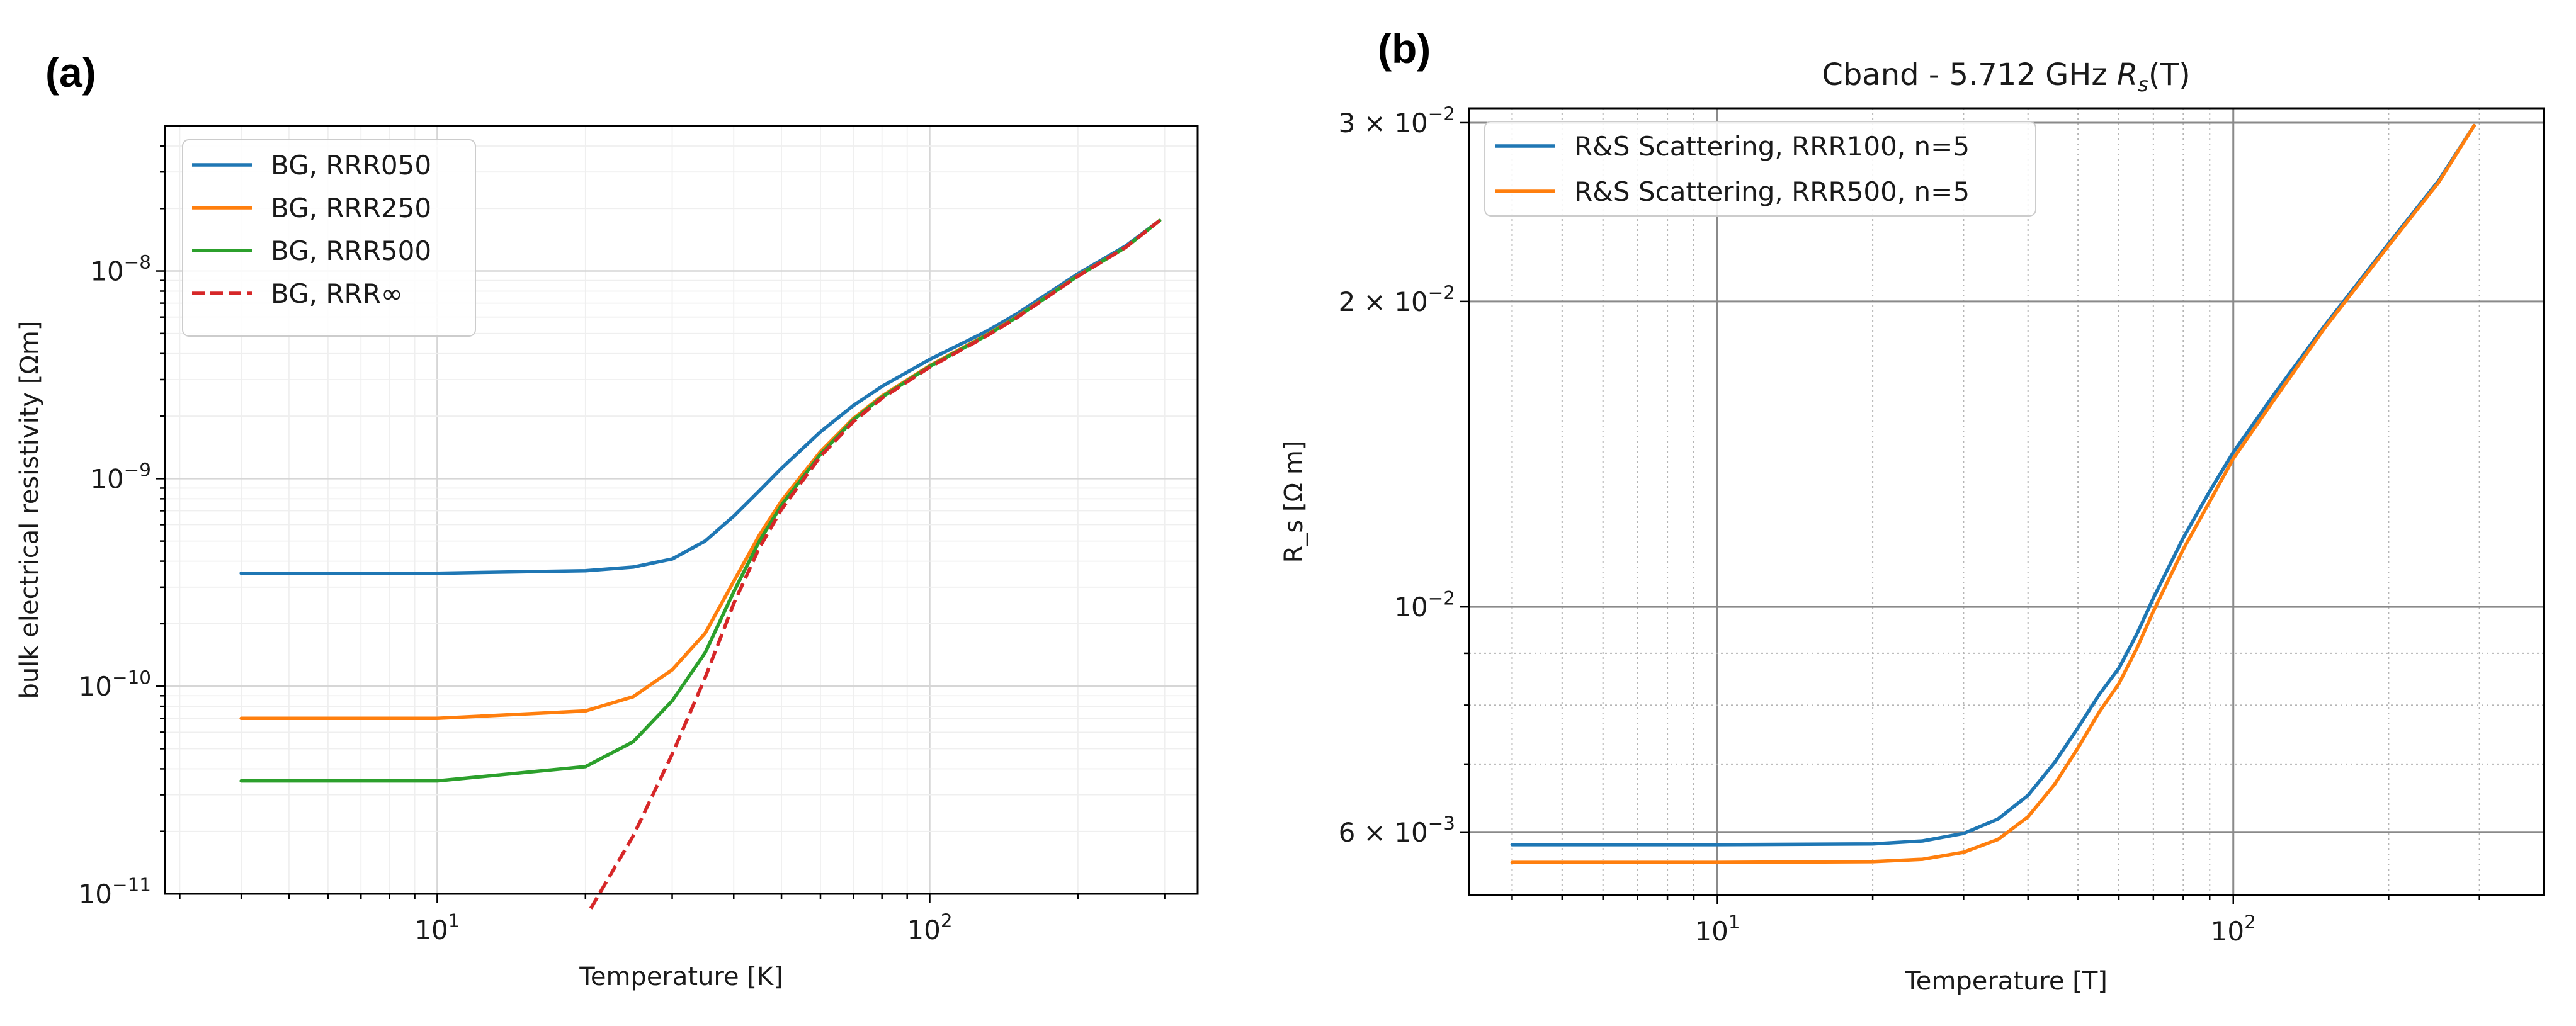 The image size is (2576, 1026). Describe the element at coordinates (115, 685) in the screenshot. I see `y-tick-label: 10⁻¹⁰` at that location.